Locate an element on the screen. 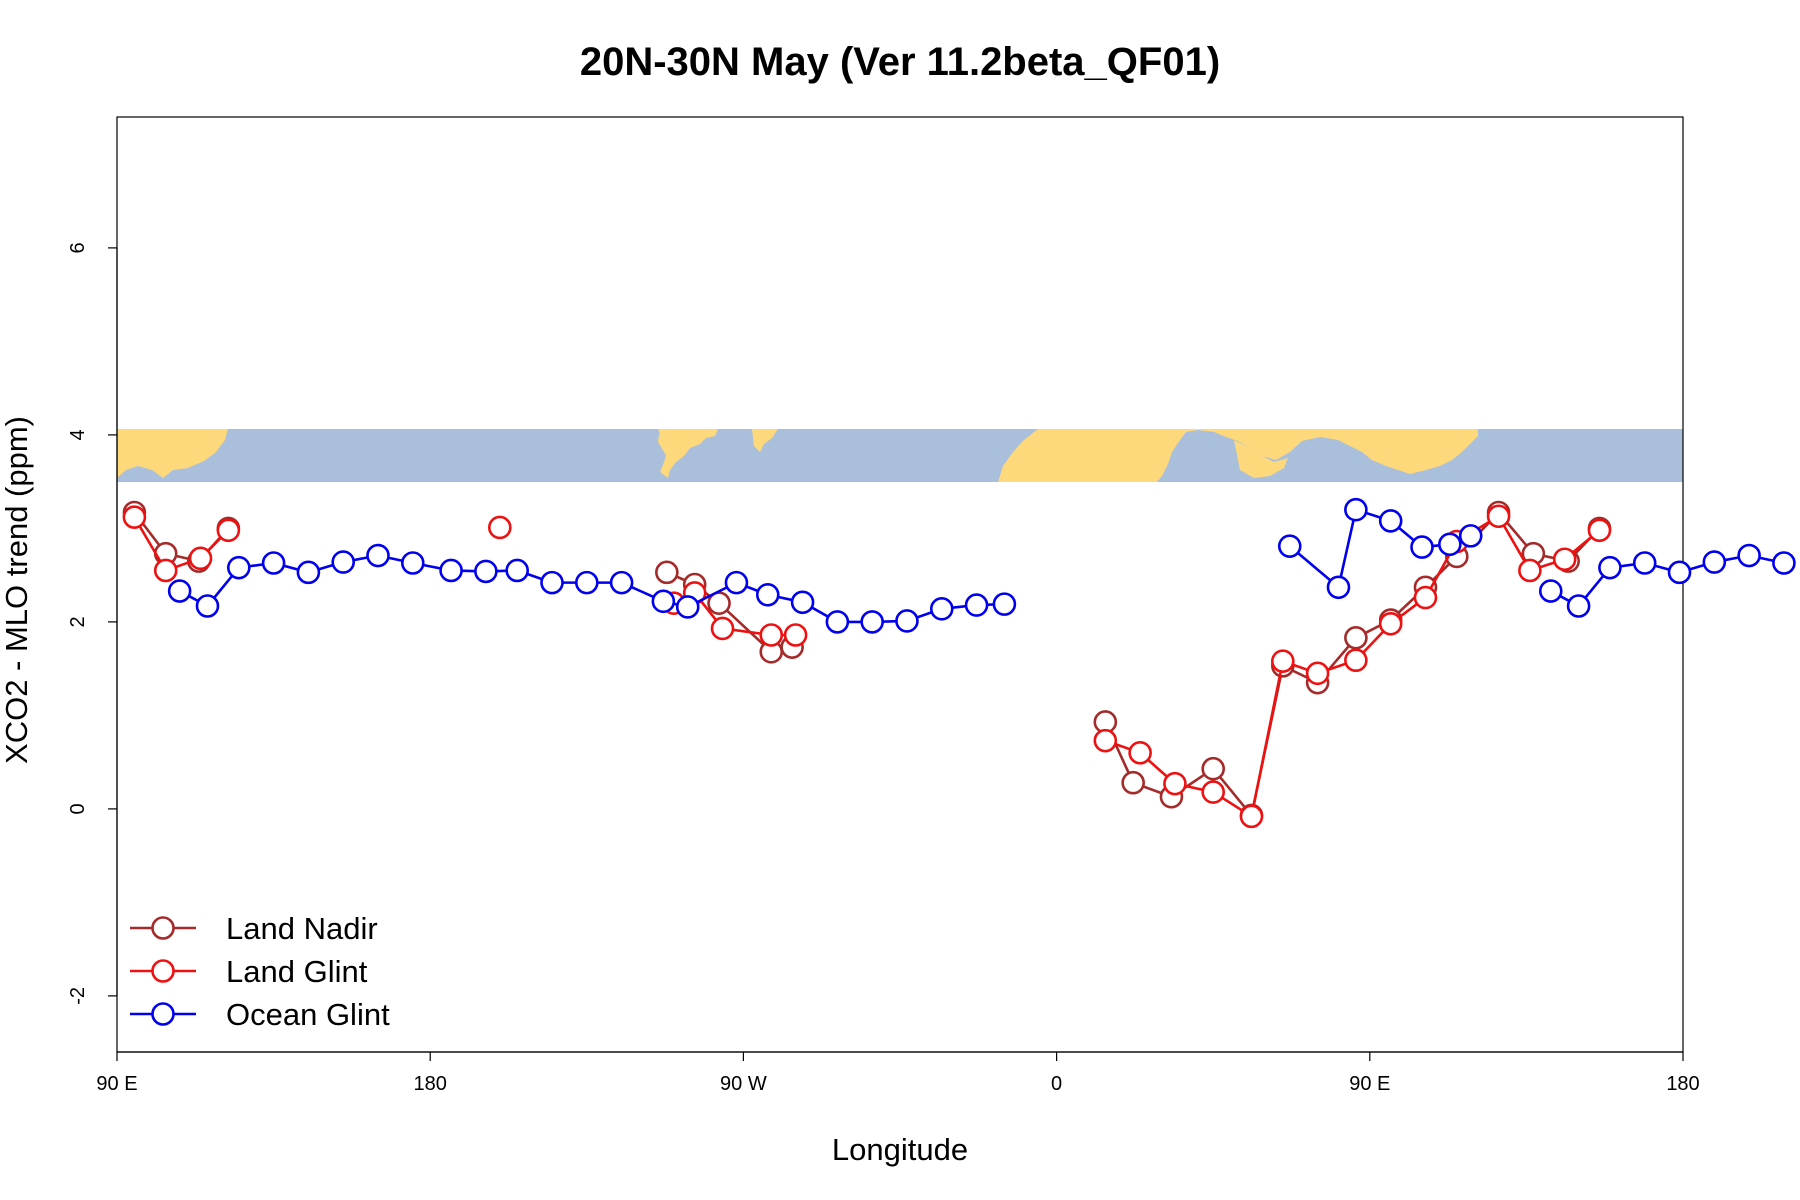 The height and width of the screenshot is (1200, 1800). map-band is located at coordinates (900, 455).